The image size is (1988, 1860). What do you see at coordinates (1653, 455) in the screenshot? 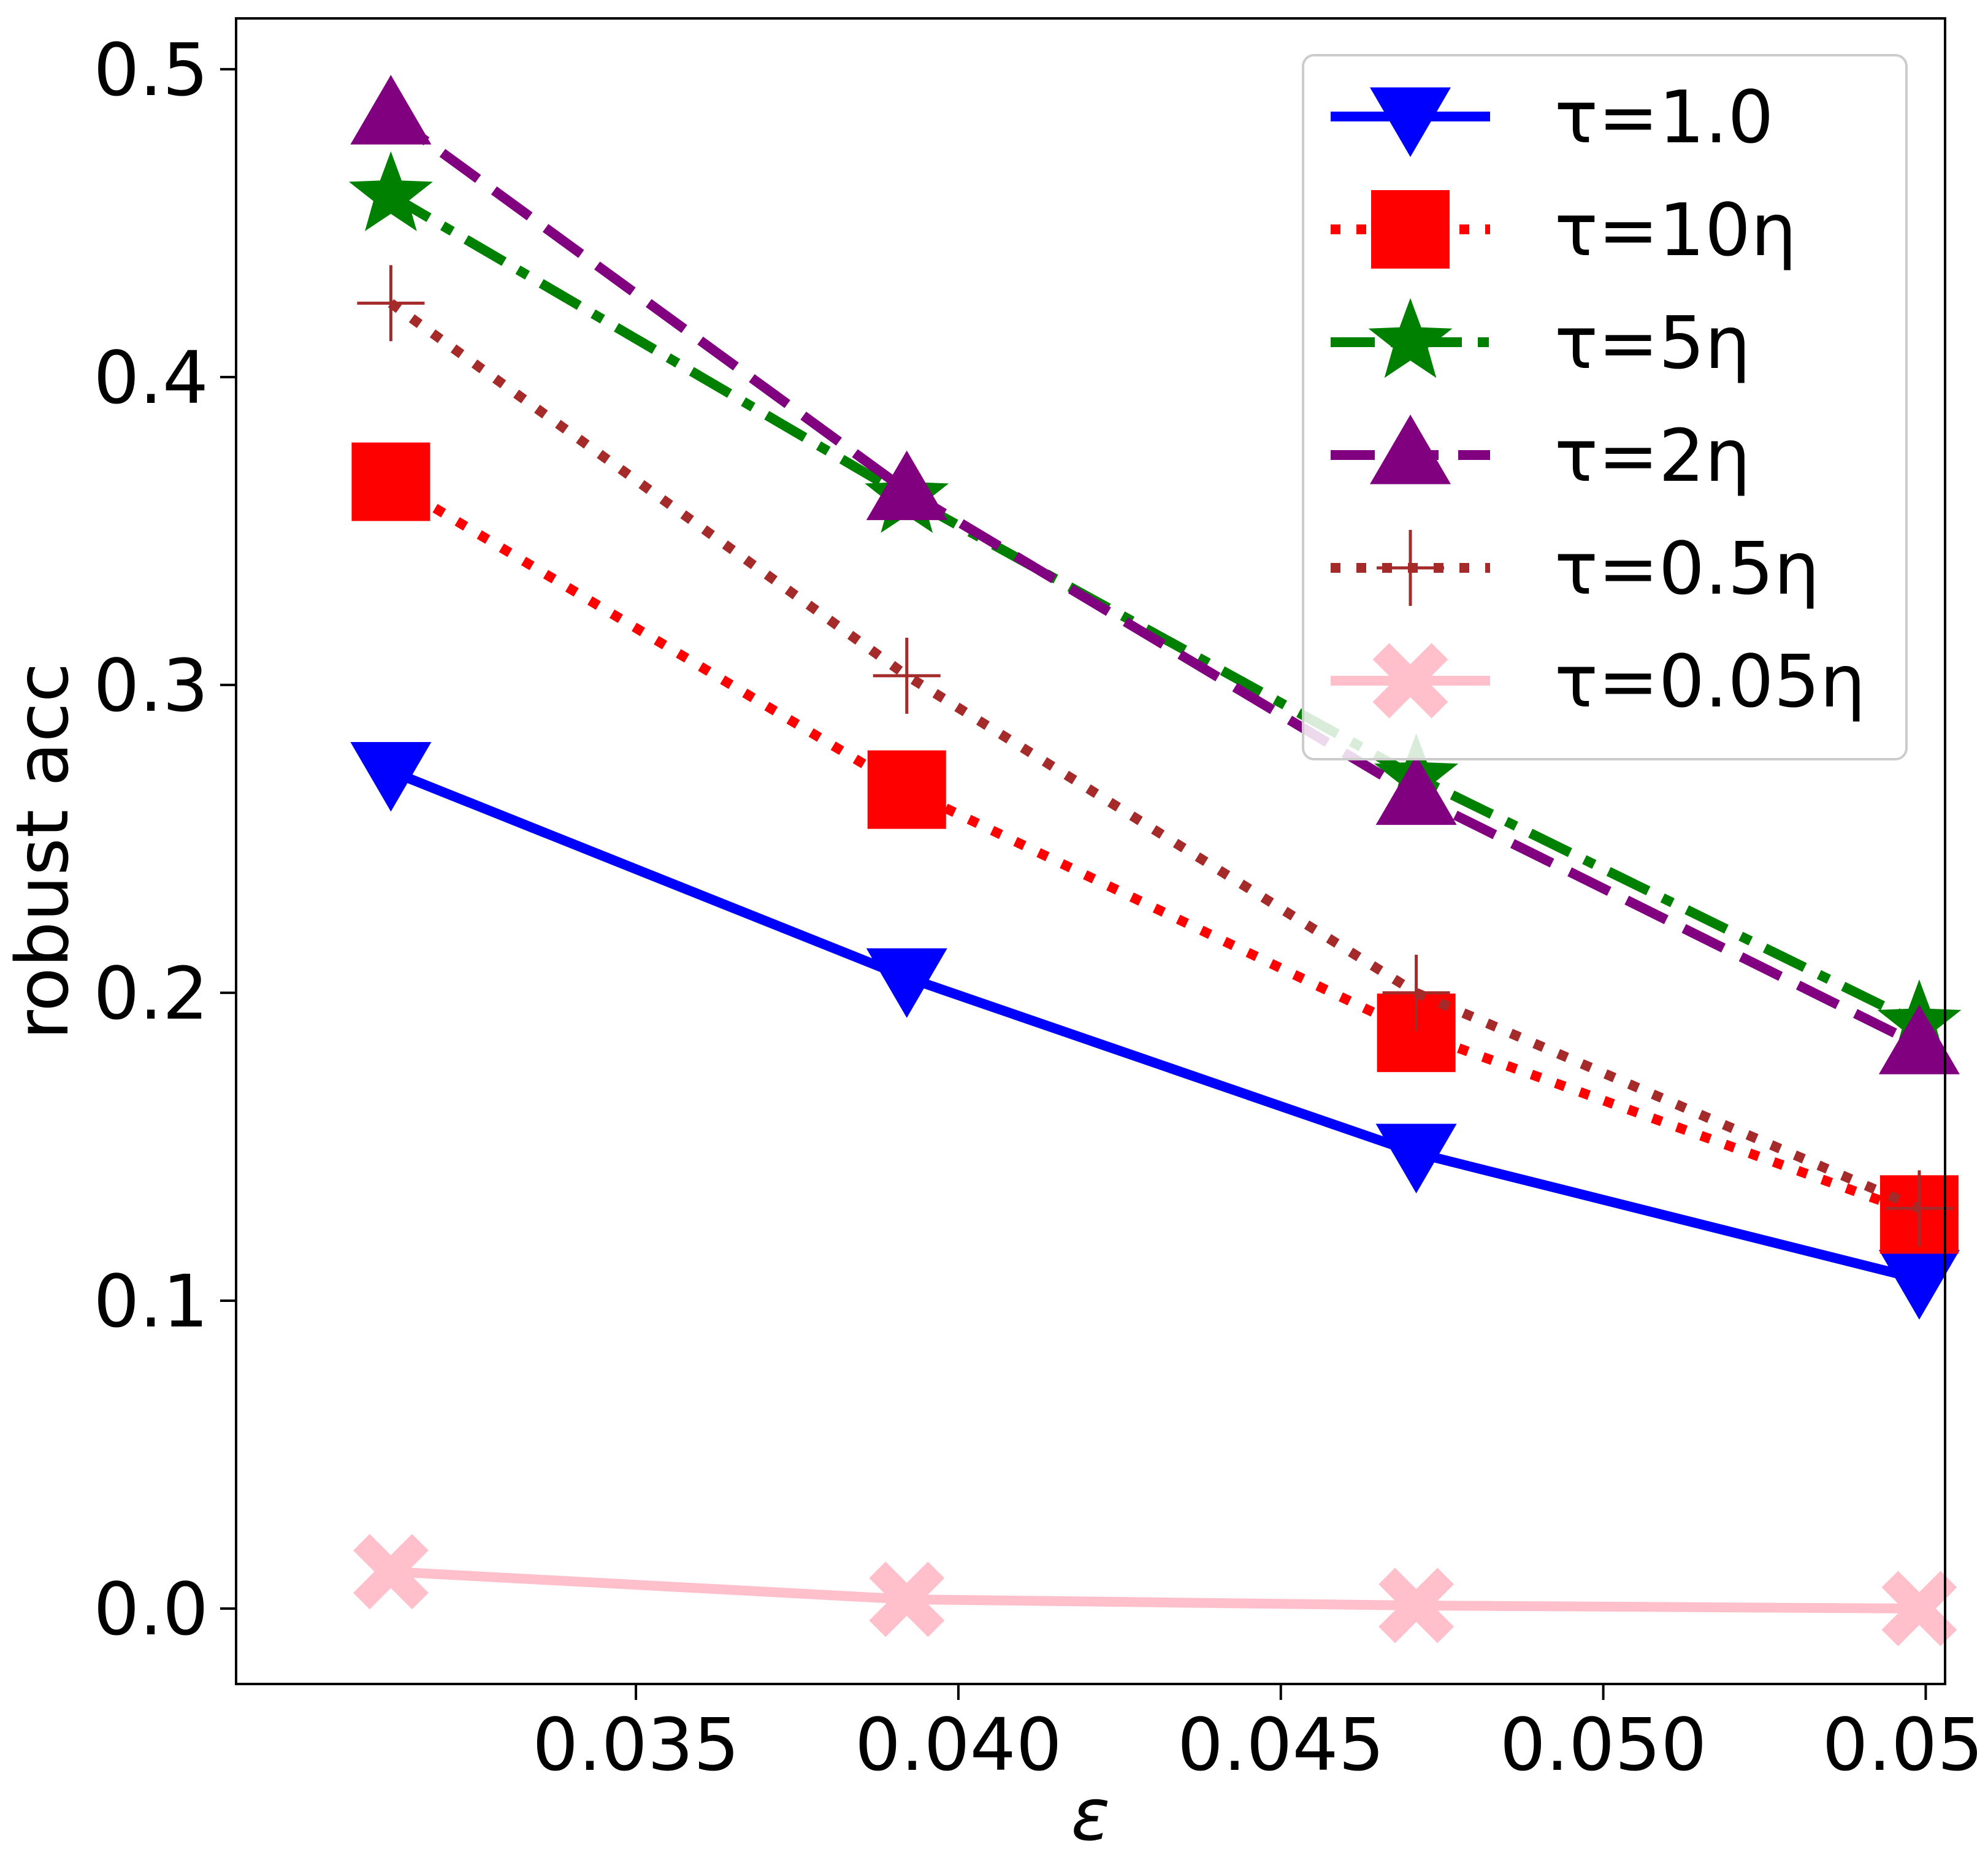
I see `legend-label: τ=2η` at bounding box center [1653, 455].